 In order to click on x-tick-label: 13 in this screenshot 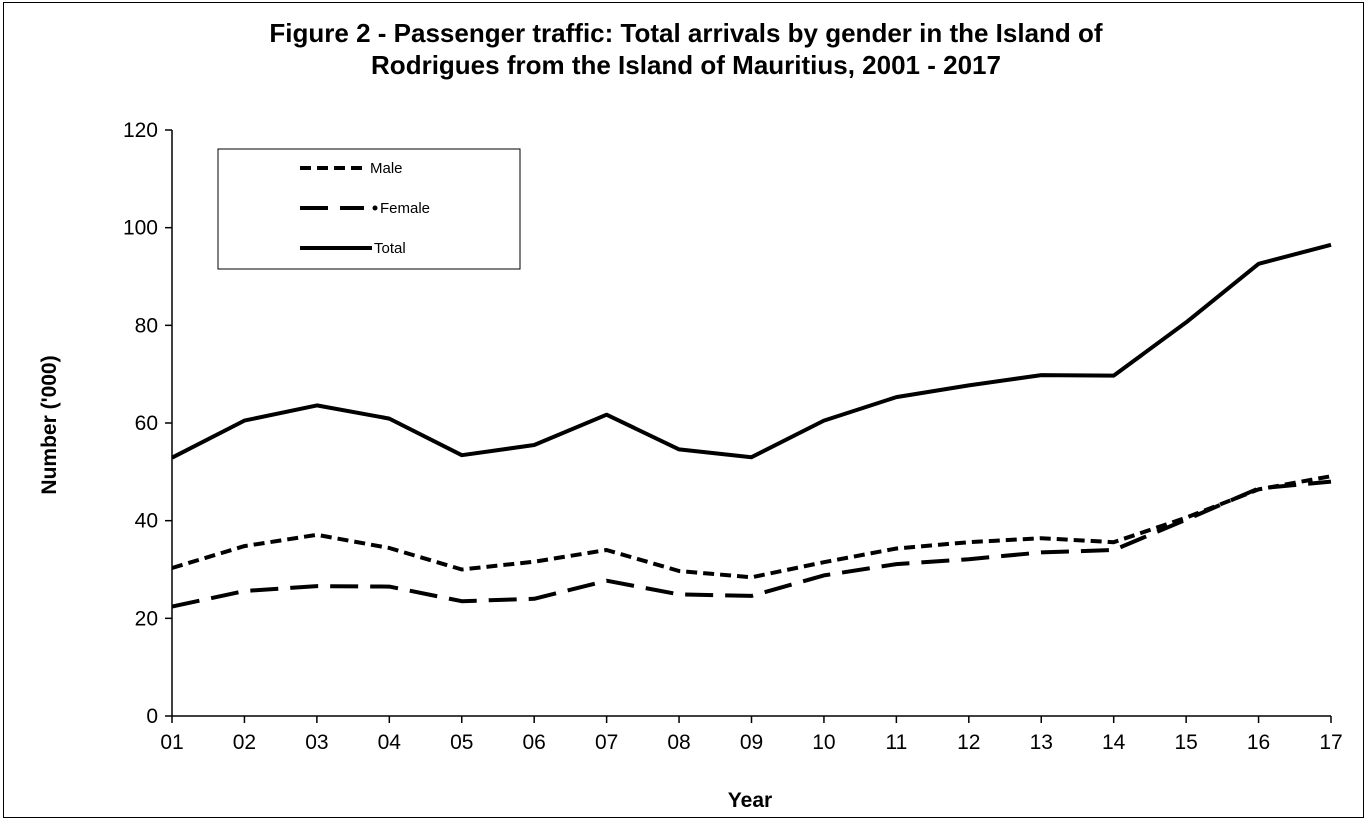, I will do `click(1041, 742)`.